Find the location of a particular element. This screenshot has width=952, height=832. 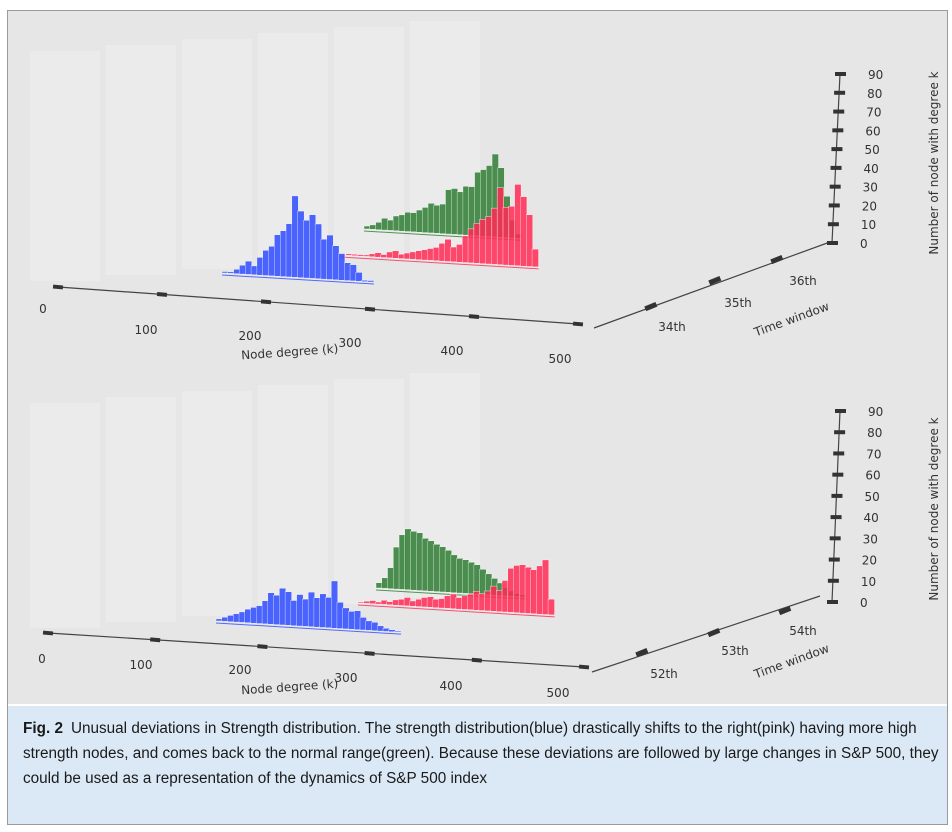

z-tick-label-top-5: 50 is located at coordinates (871, 150).